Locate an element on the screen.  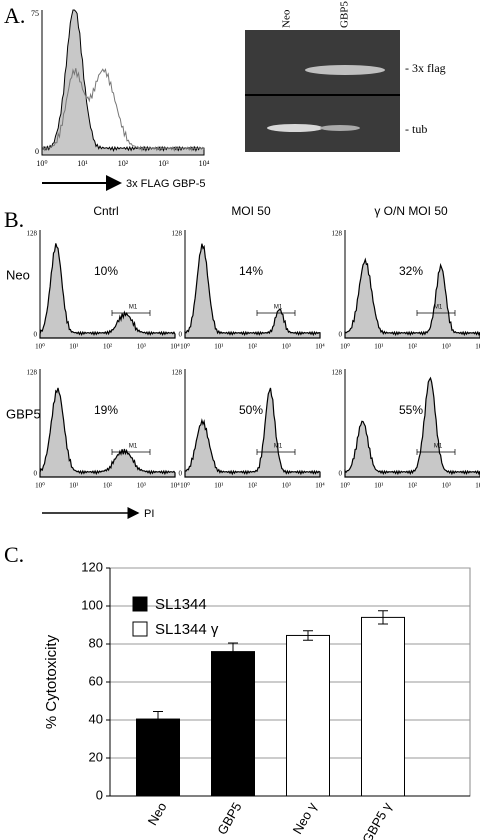
x-tick-label: Neo γ is located at coordinates (305, 817).